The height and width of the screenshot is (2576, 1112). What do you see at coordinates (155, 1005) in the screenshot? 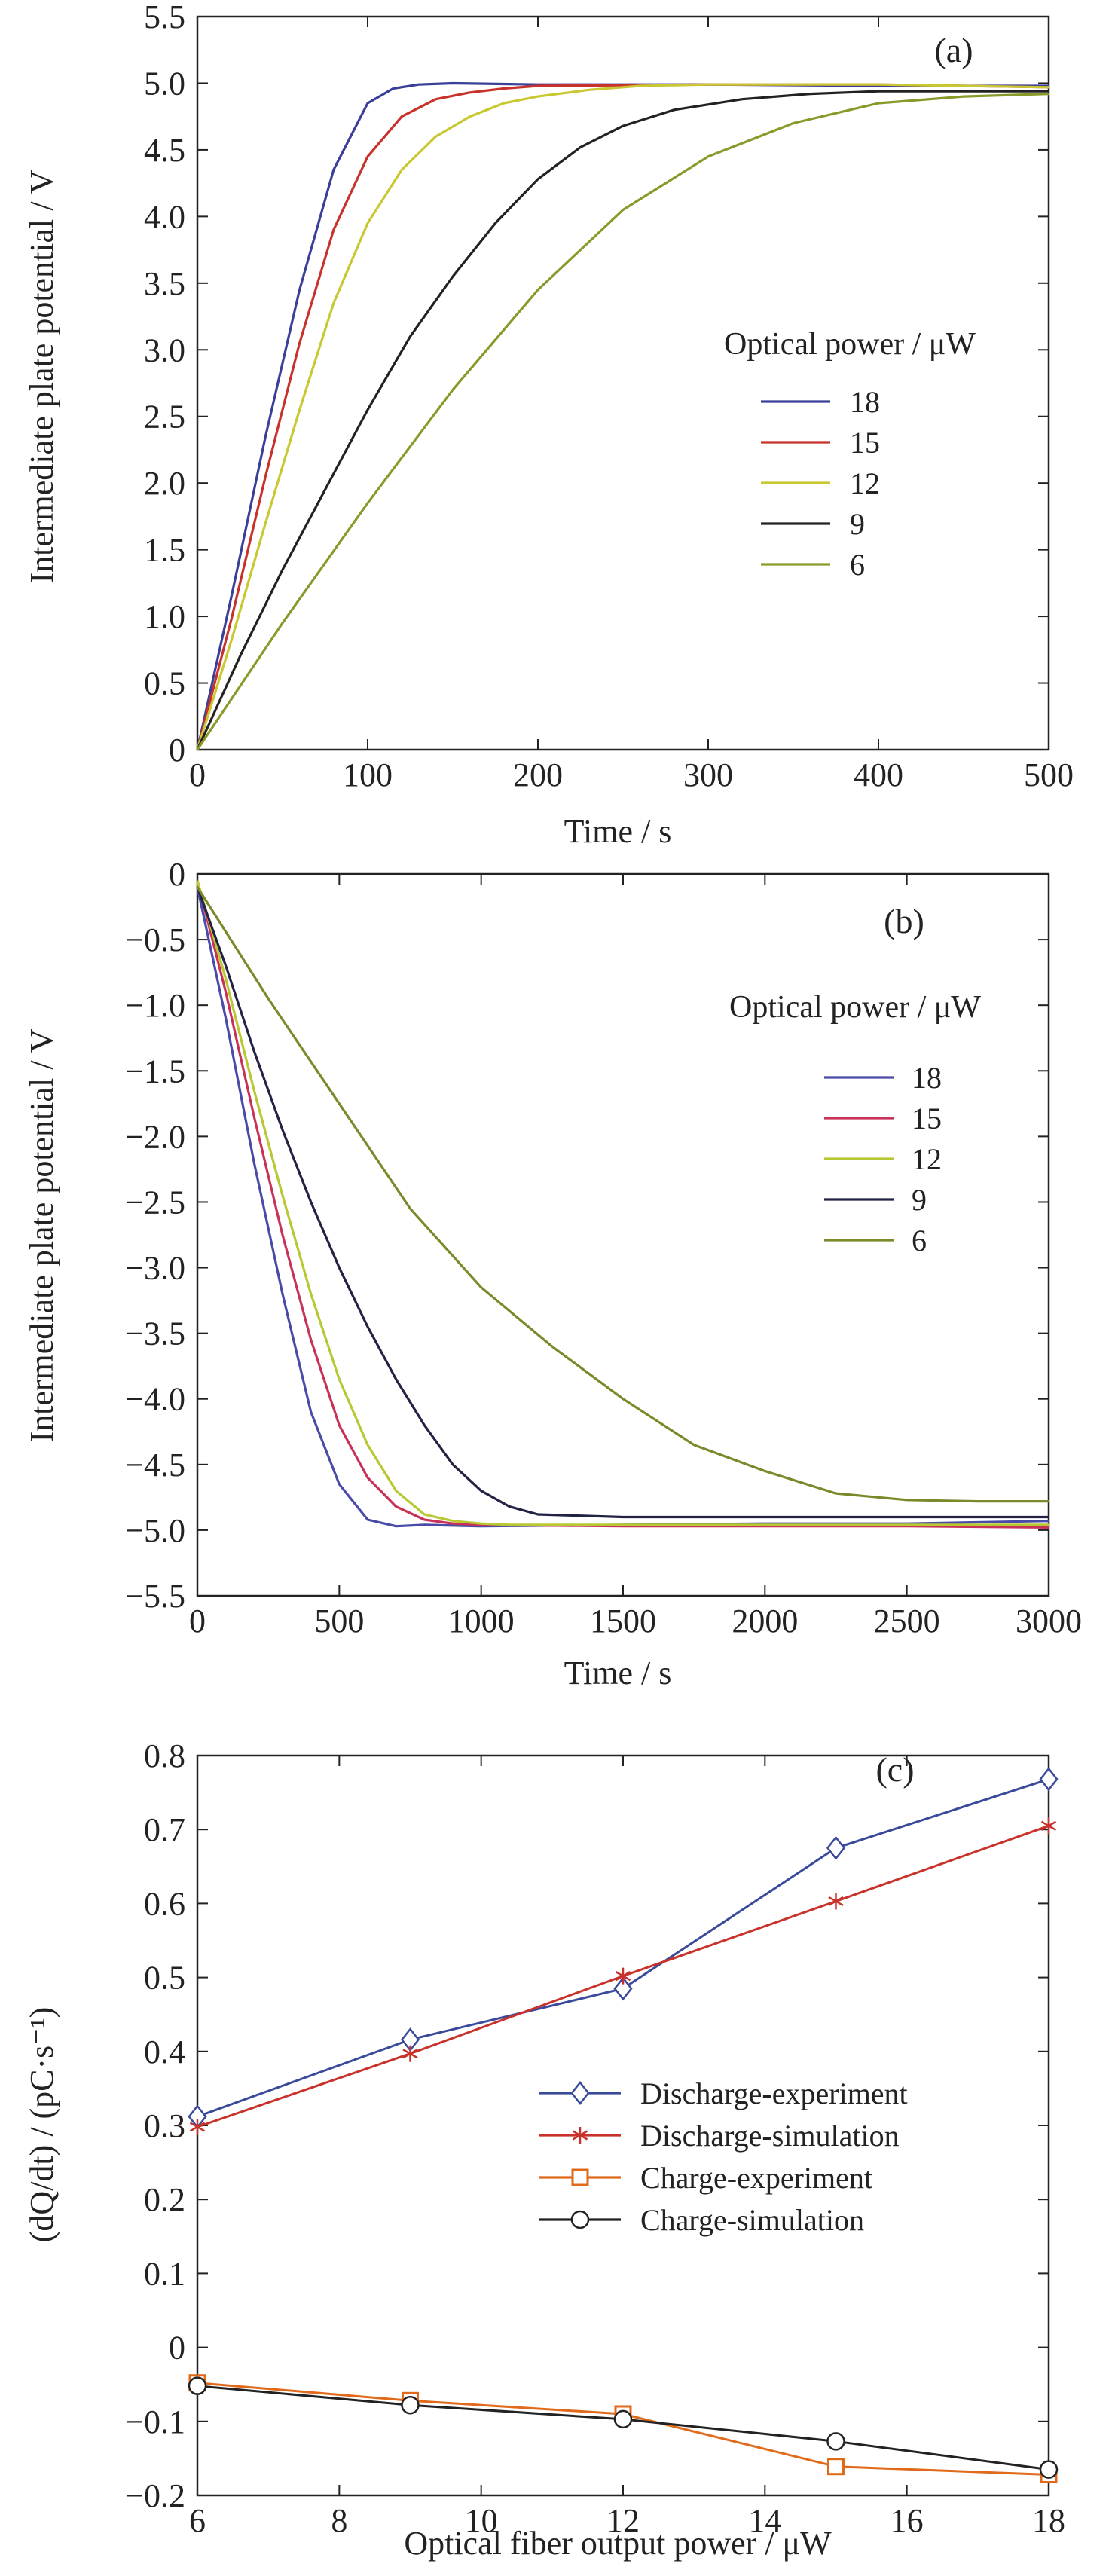
I see `y-tick-label: −1.0` at bounding box center [155, 1005].